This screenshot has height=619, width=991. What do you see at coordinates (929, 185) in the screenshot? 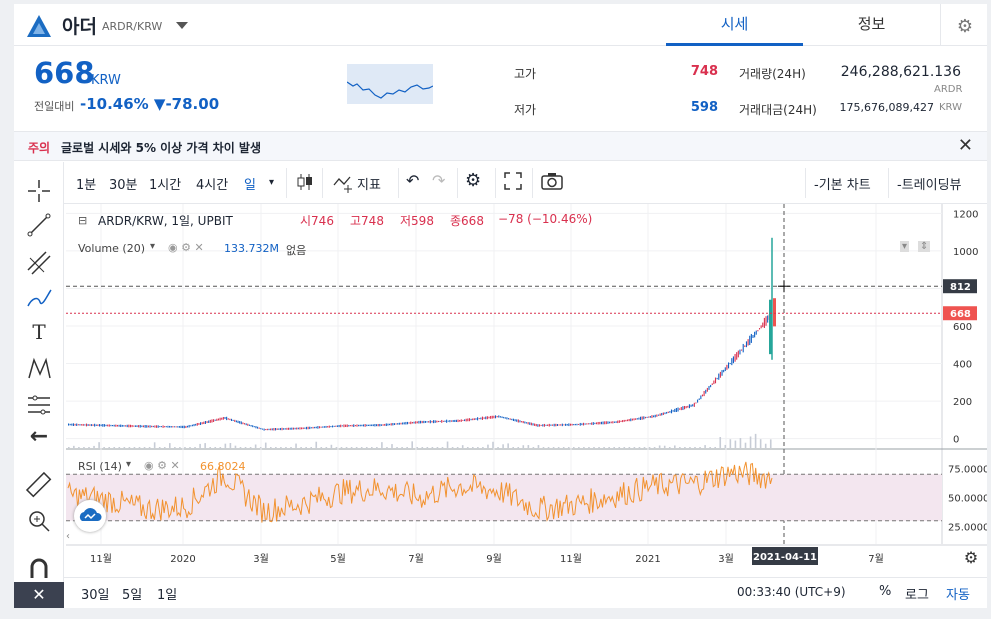
I see `tradingview-button: -트레이딩뷰` at bounding box center [929, 185].